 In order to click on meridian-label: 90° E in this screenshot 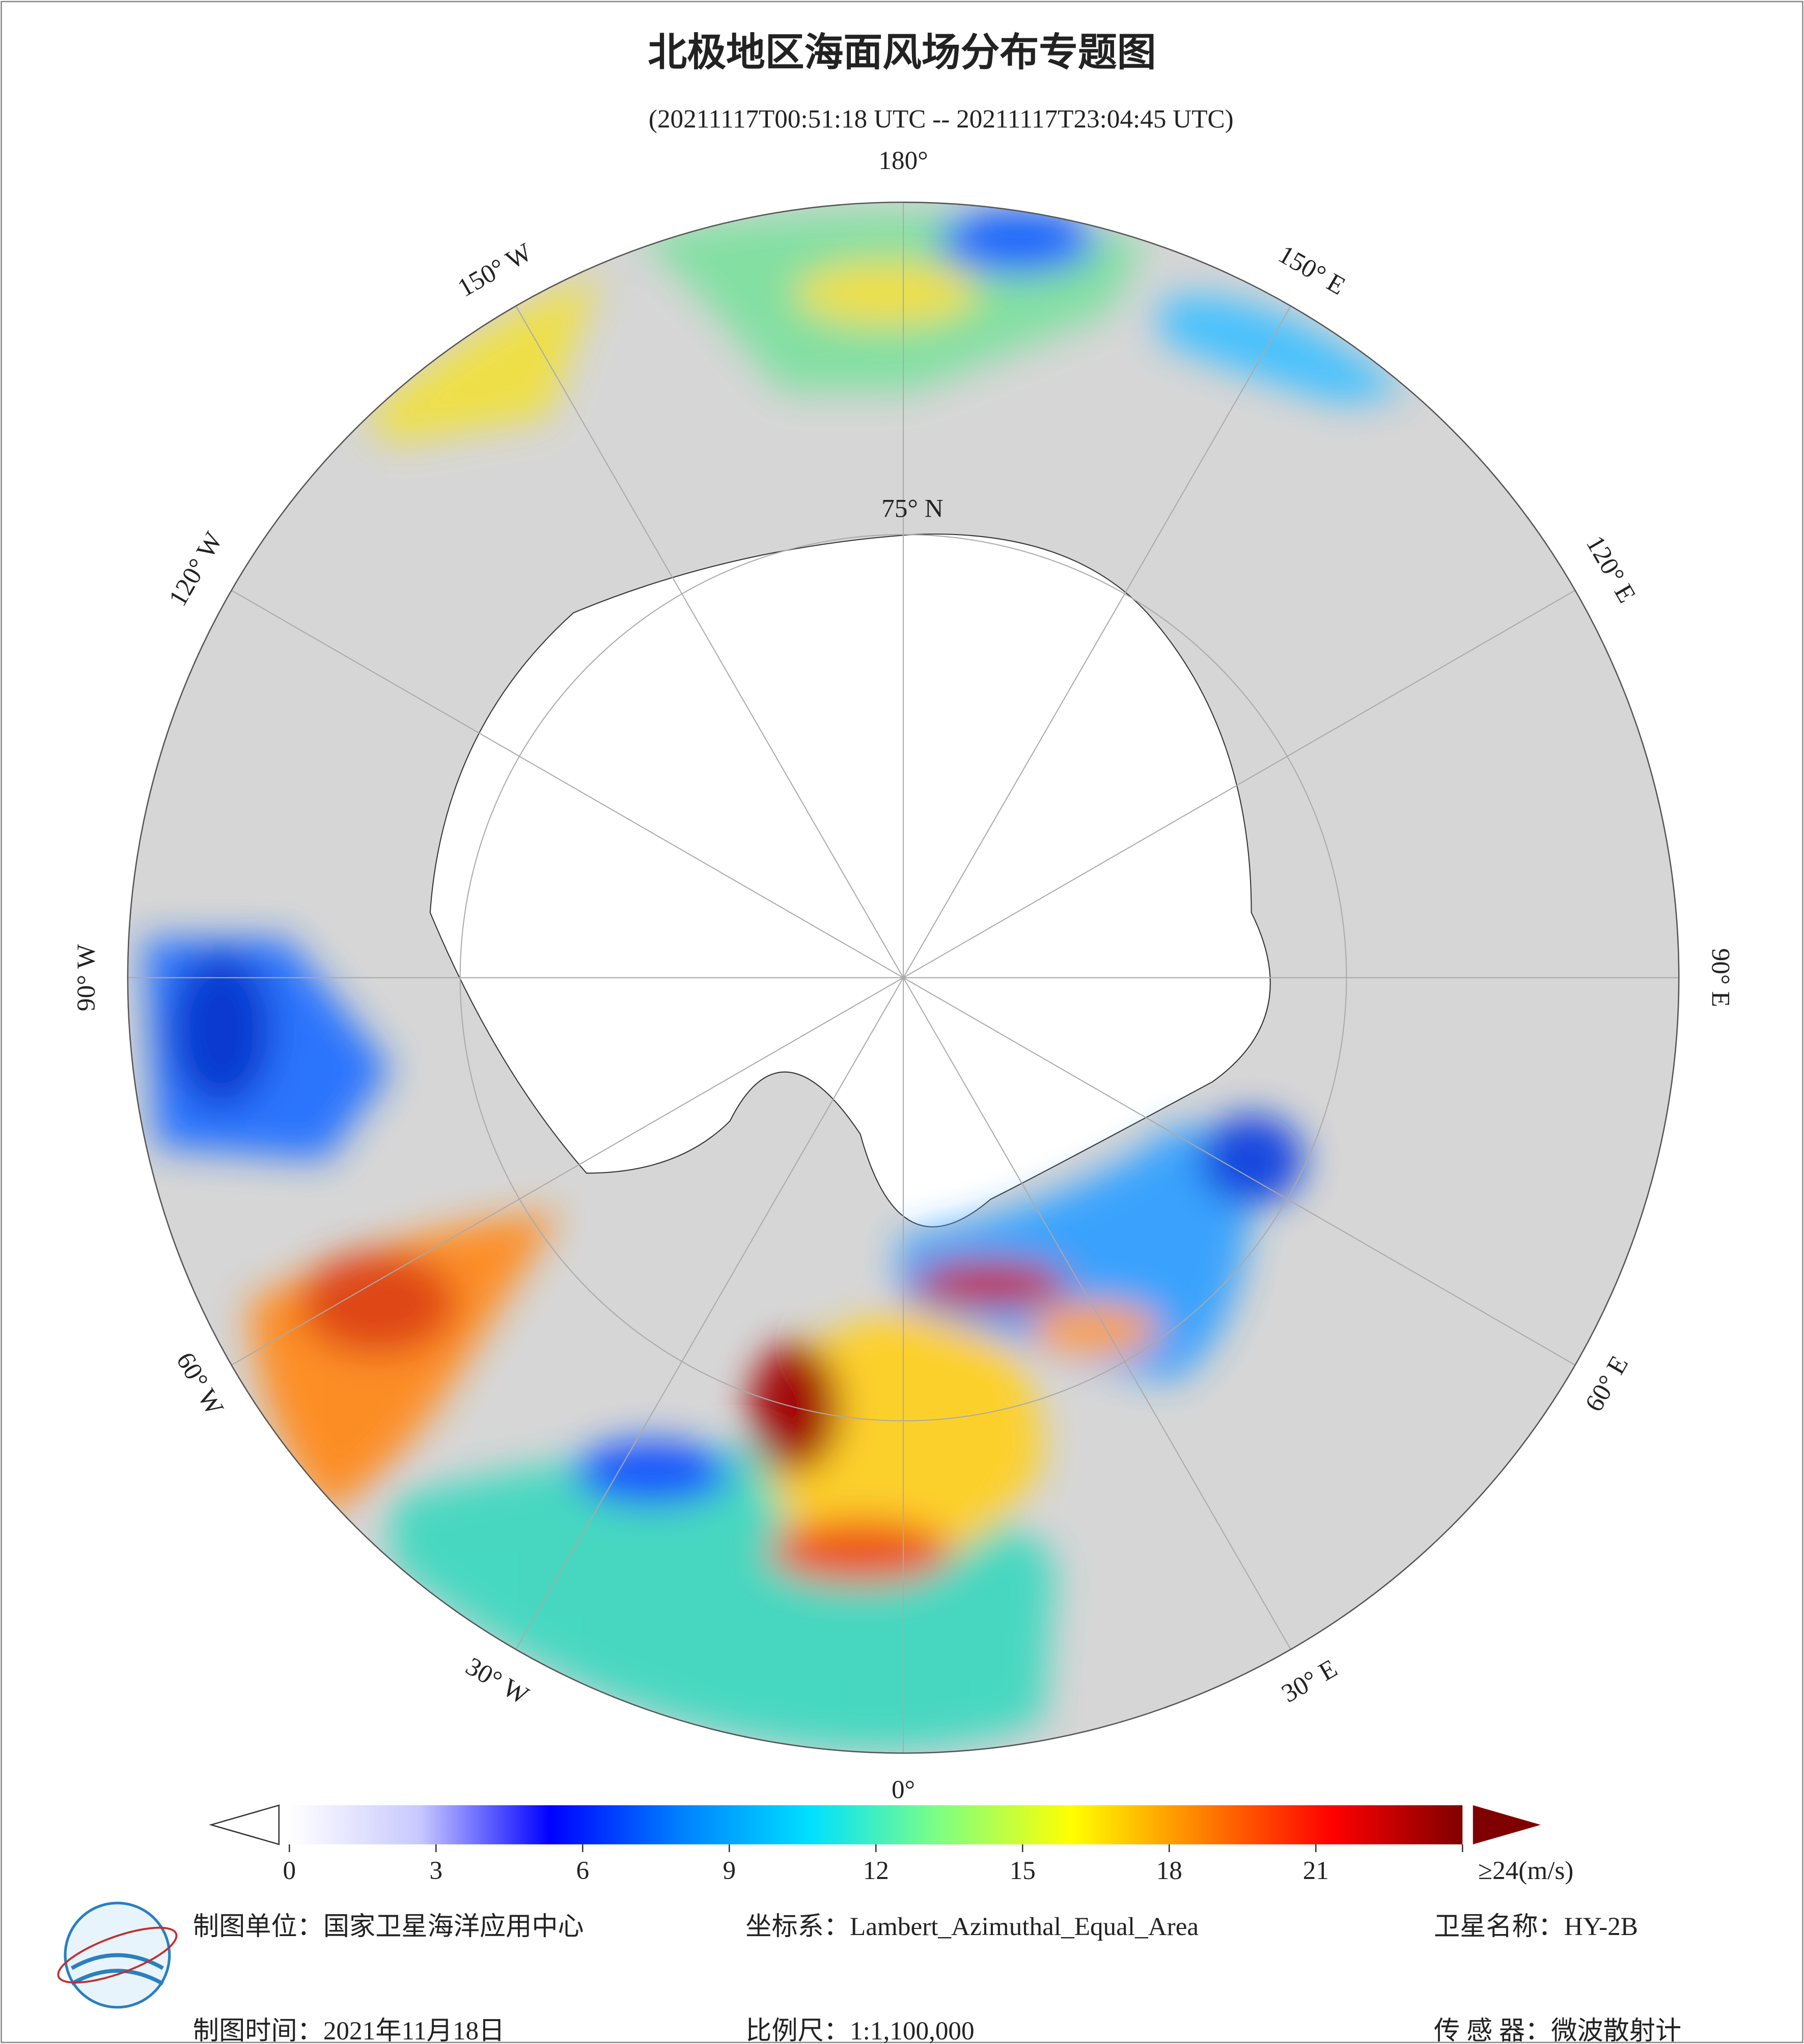, I will do `click(1720, 977)`.